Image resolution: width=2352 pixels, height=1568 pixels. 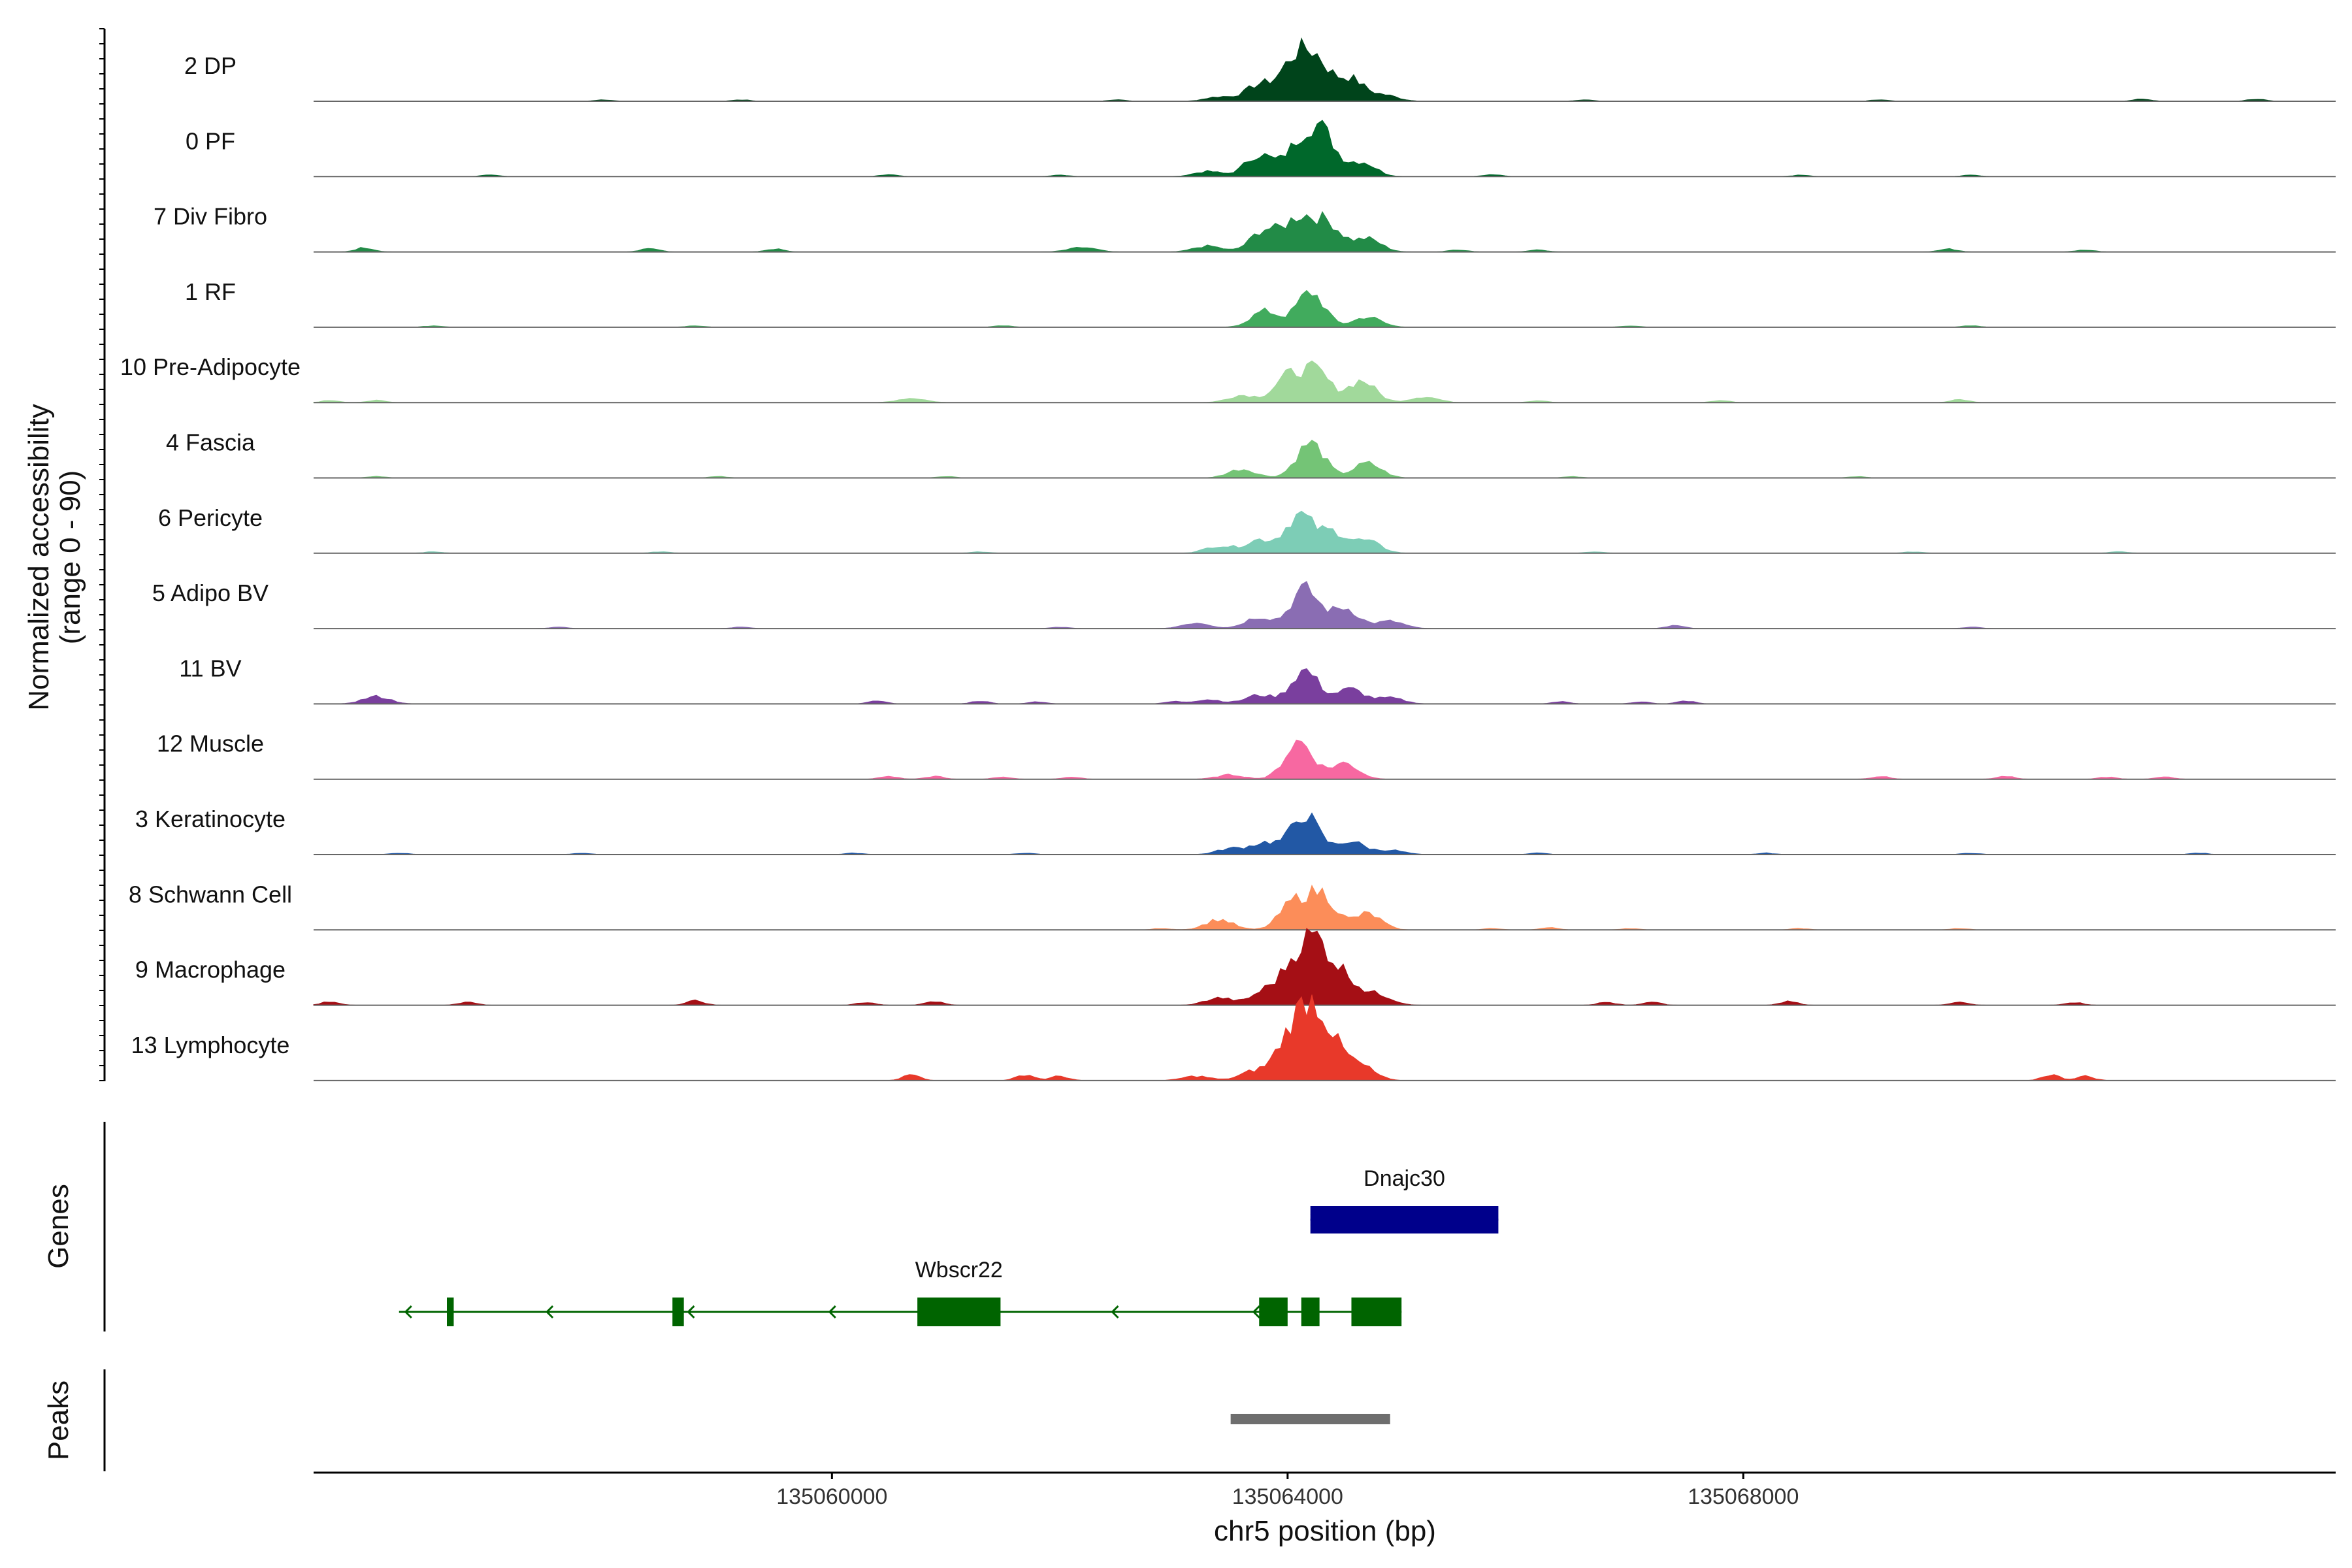 What do you see at coordinates (1287, 1496) in the screenshot?
I see `x-tick-label: 135064000` at bounding box center [1287, 1496].